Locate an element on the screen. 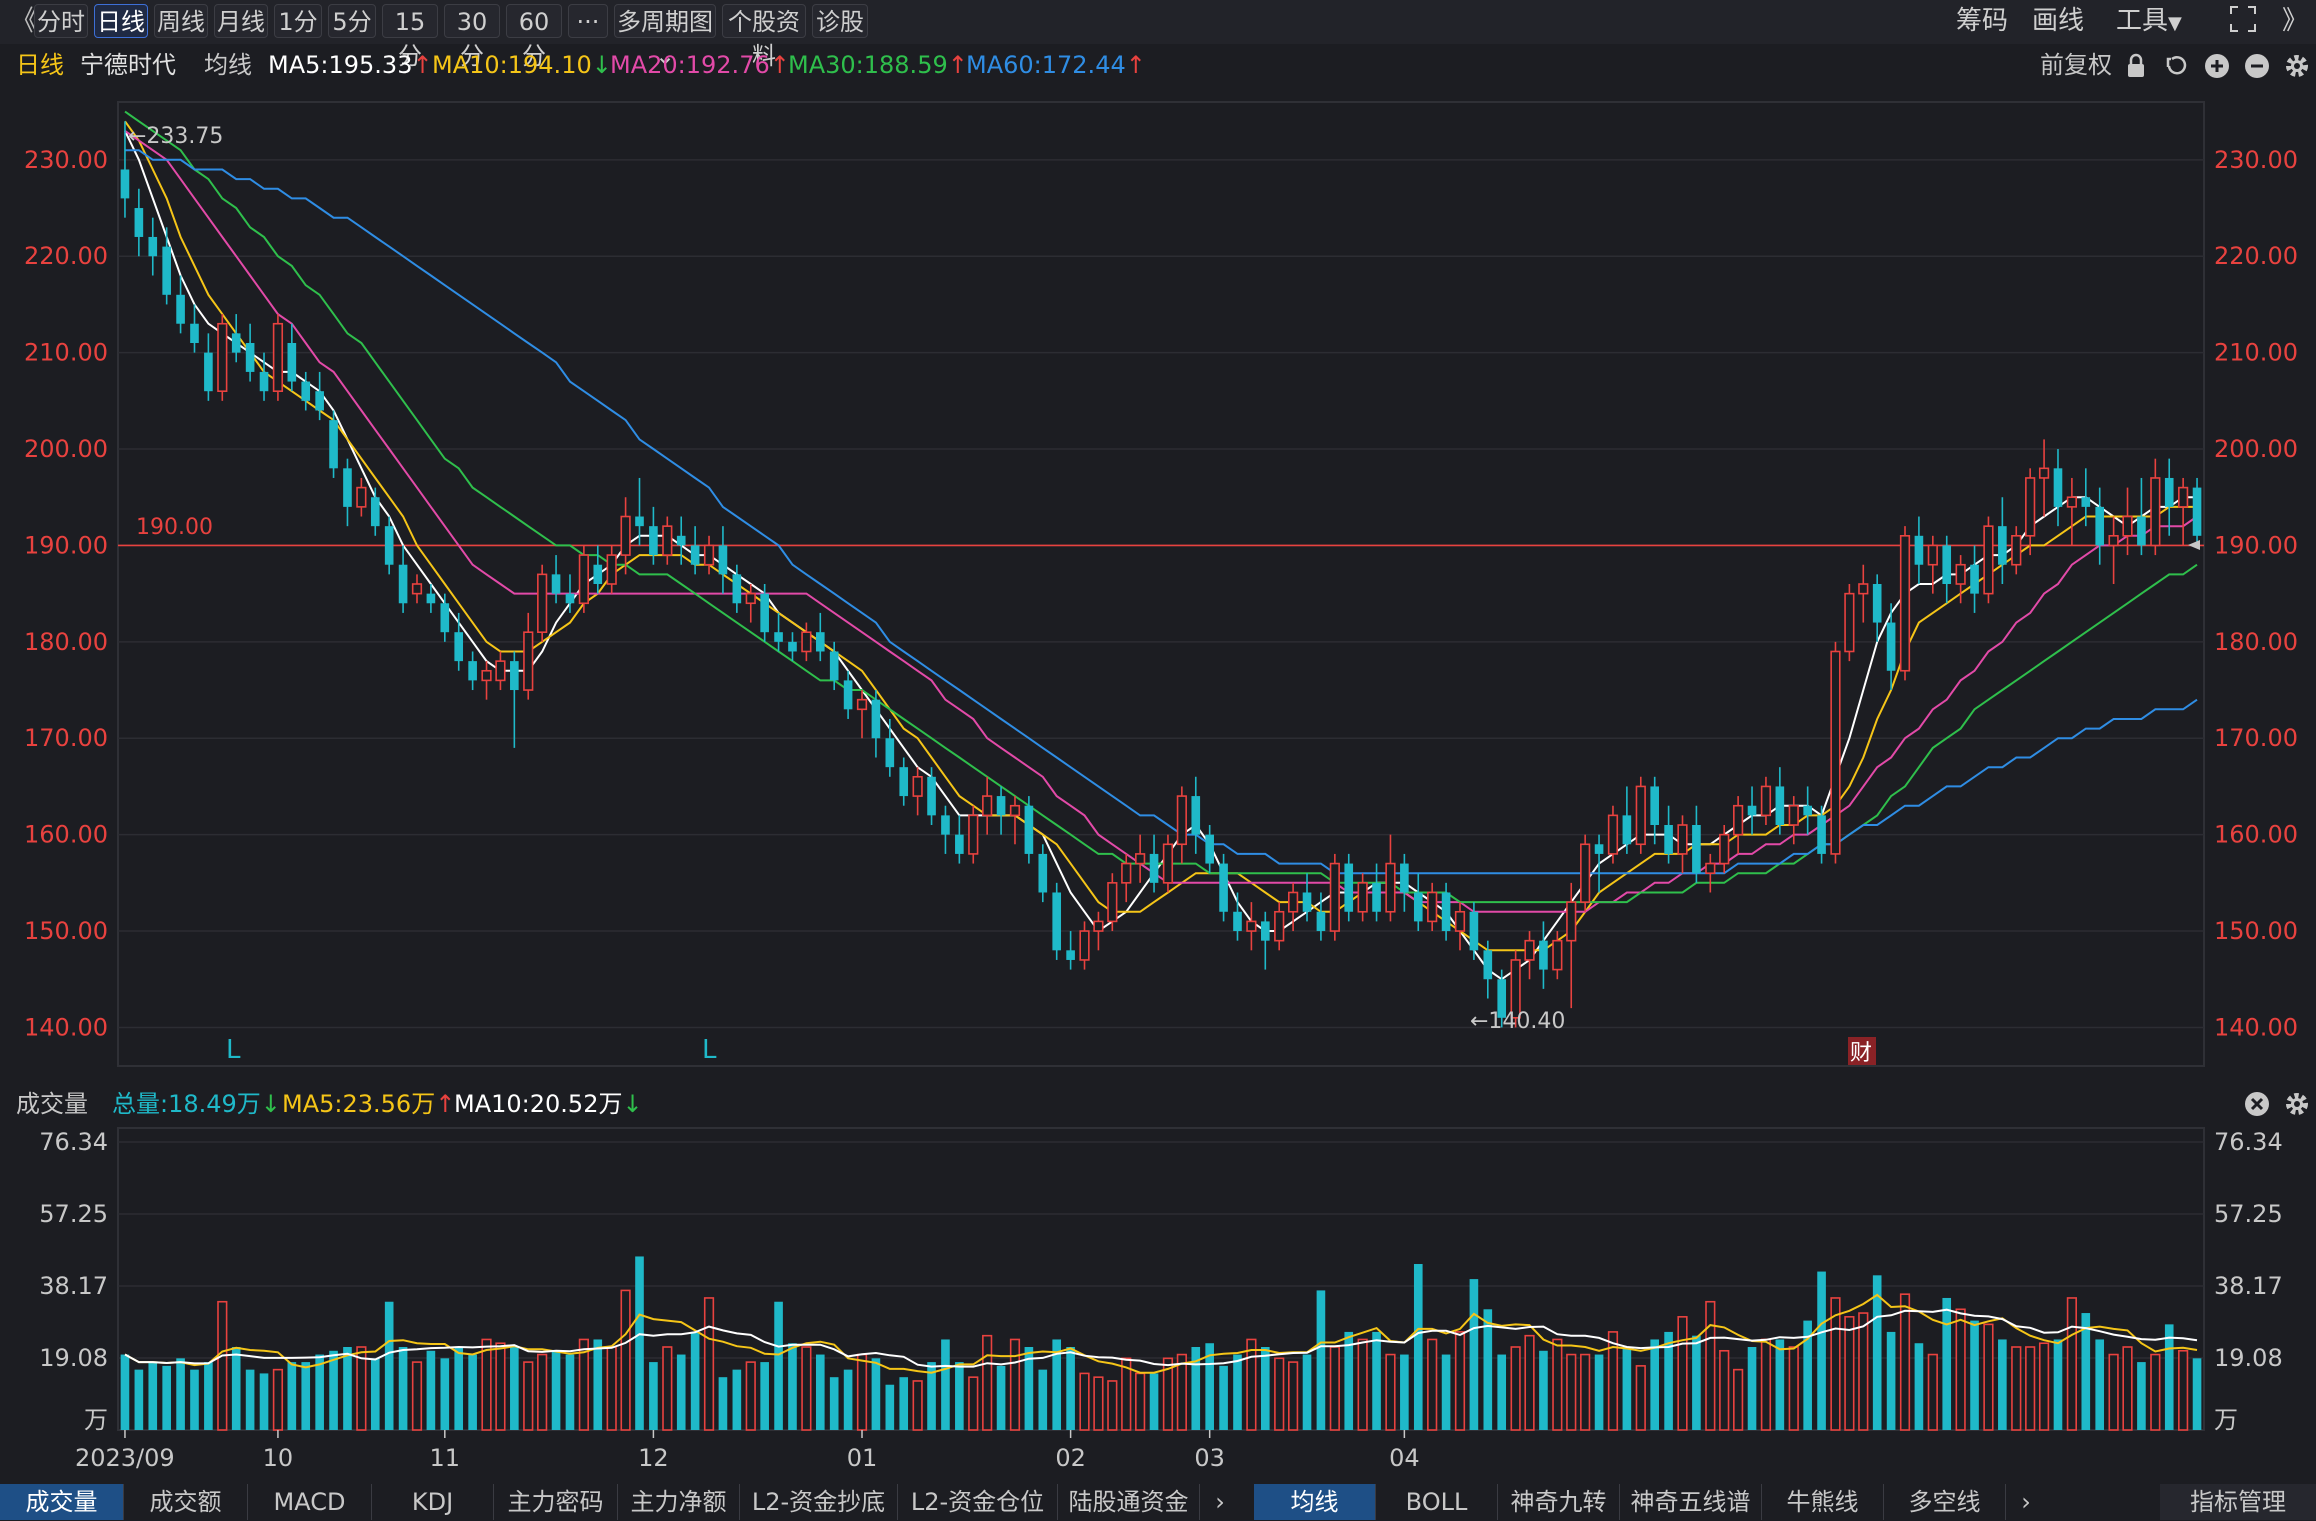 This screenshot has height=1521, width=2316. tab-minute: 分时 is located at coordinates (61, 21).